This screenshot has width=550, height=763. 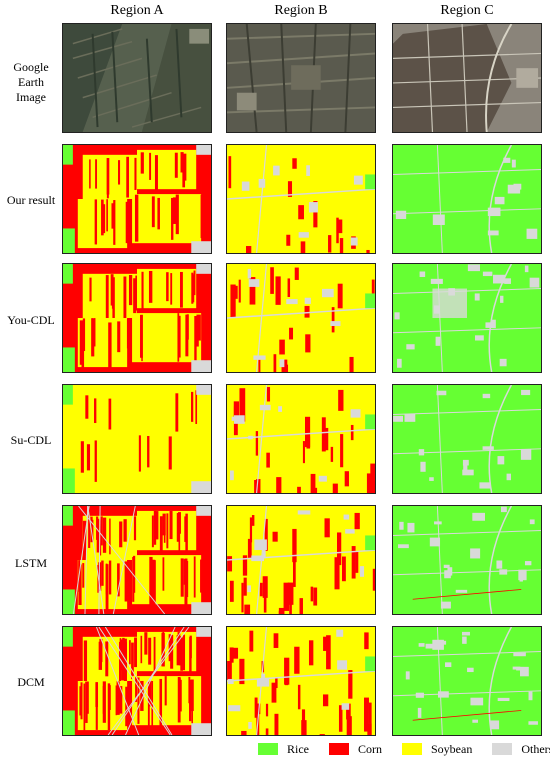 I want to click on map-lstm-region-b, so click(x=301, y=560).